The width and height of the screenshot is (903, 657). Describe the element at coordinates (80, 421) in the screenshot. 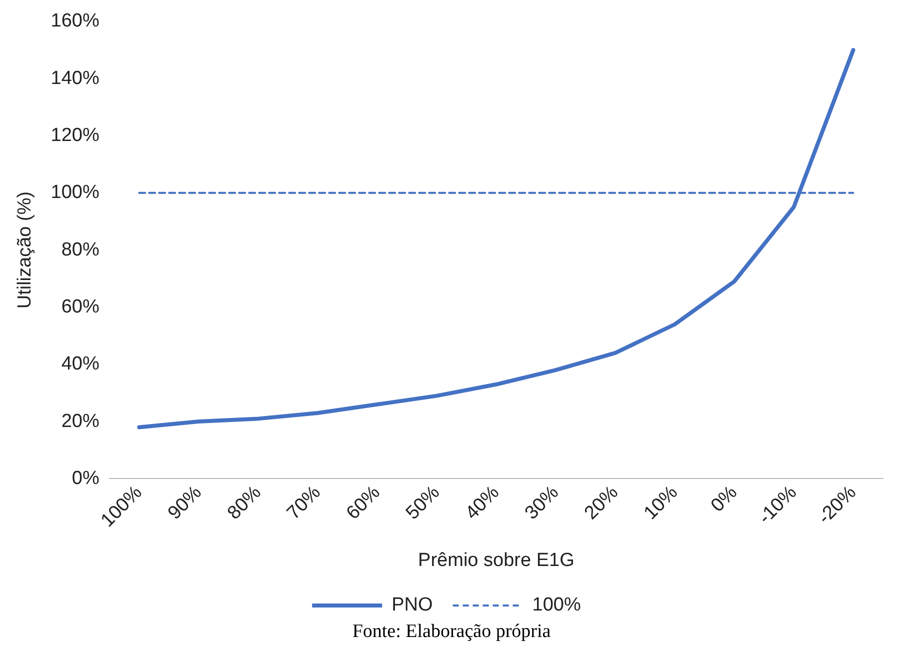

I see `y-tick-label: 20%` at that location.